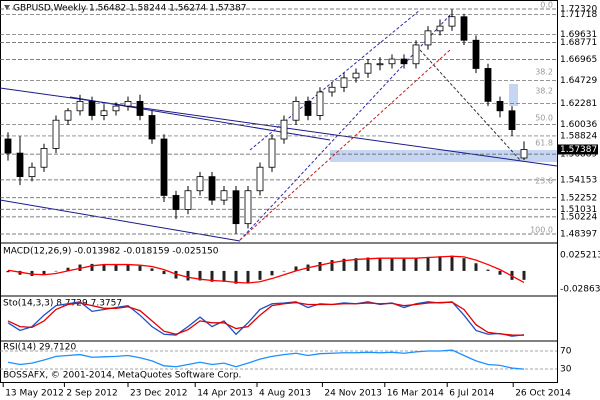 This screenshot has width=600, height=400. Describe the element at coordinates (578, 35) in the screenshot. I see `y-tick-label: 1.69631` at that location.